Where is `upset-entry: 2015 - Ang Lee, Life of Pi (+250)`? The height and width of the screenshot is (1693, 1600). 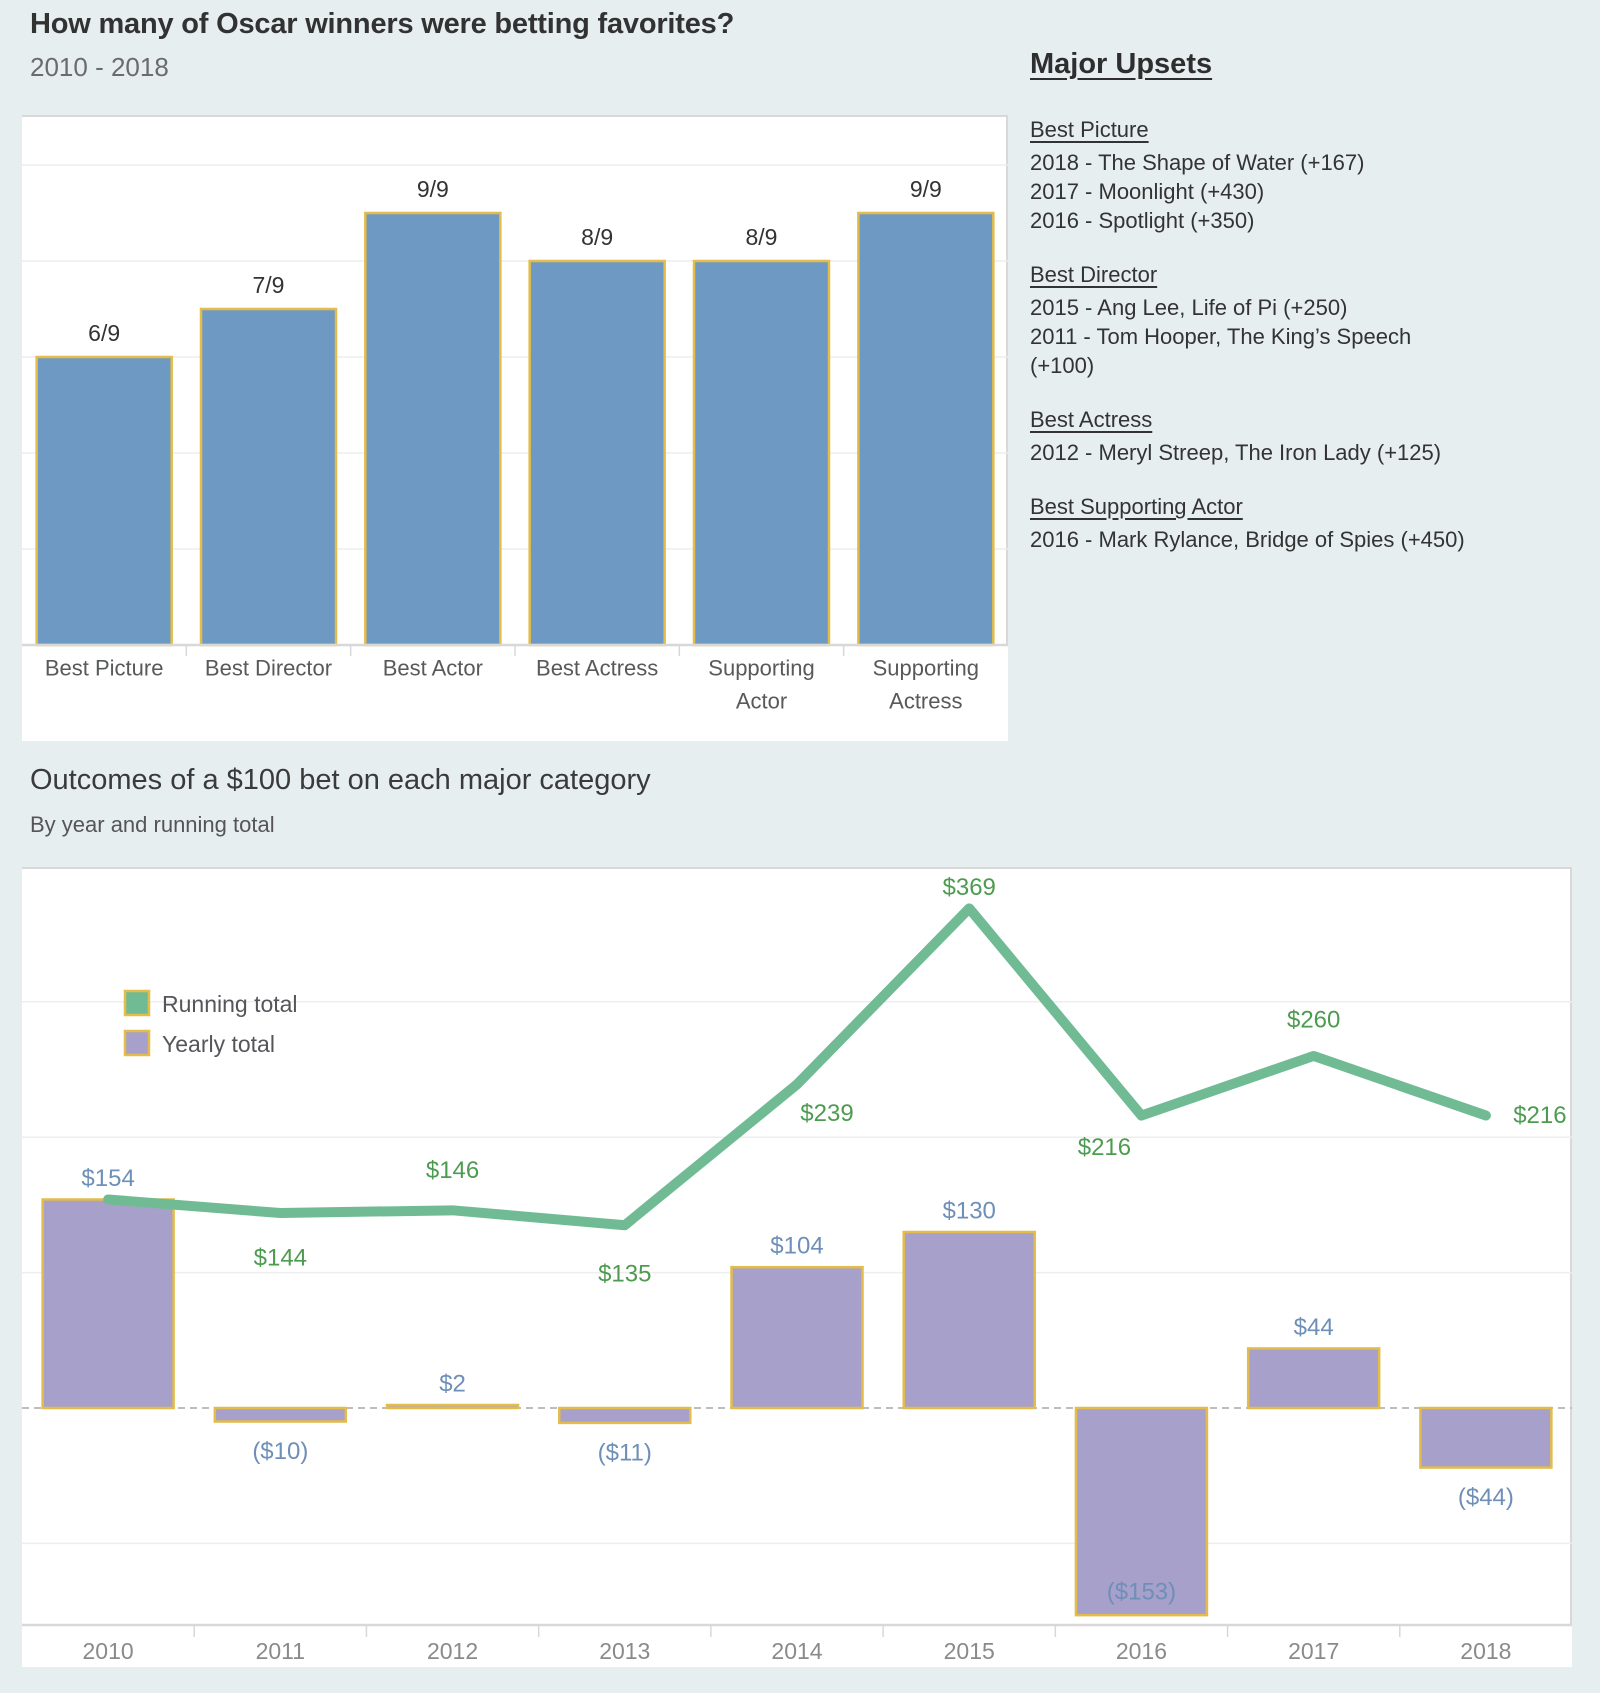
upset-entry: 2015 - Ang Lee, Life of Pi (+250) is located at coordinates (1189, 307).